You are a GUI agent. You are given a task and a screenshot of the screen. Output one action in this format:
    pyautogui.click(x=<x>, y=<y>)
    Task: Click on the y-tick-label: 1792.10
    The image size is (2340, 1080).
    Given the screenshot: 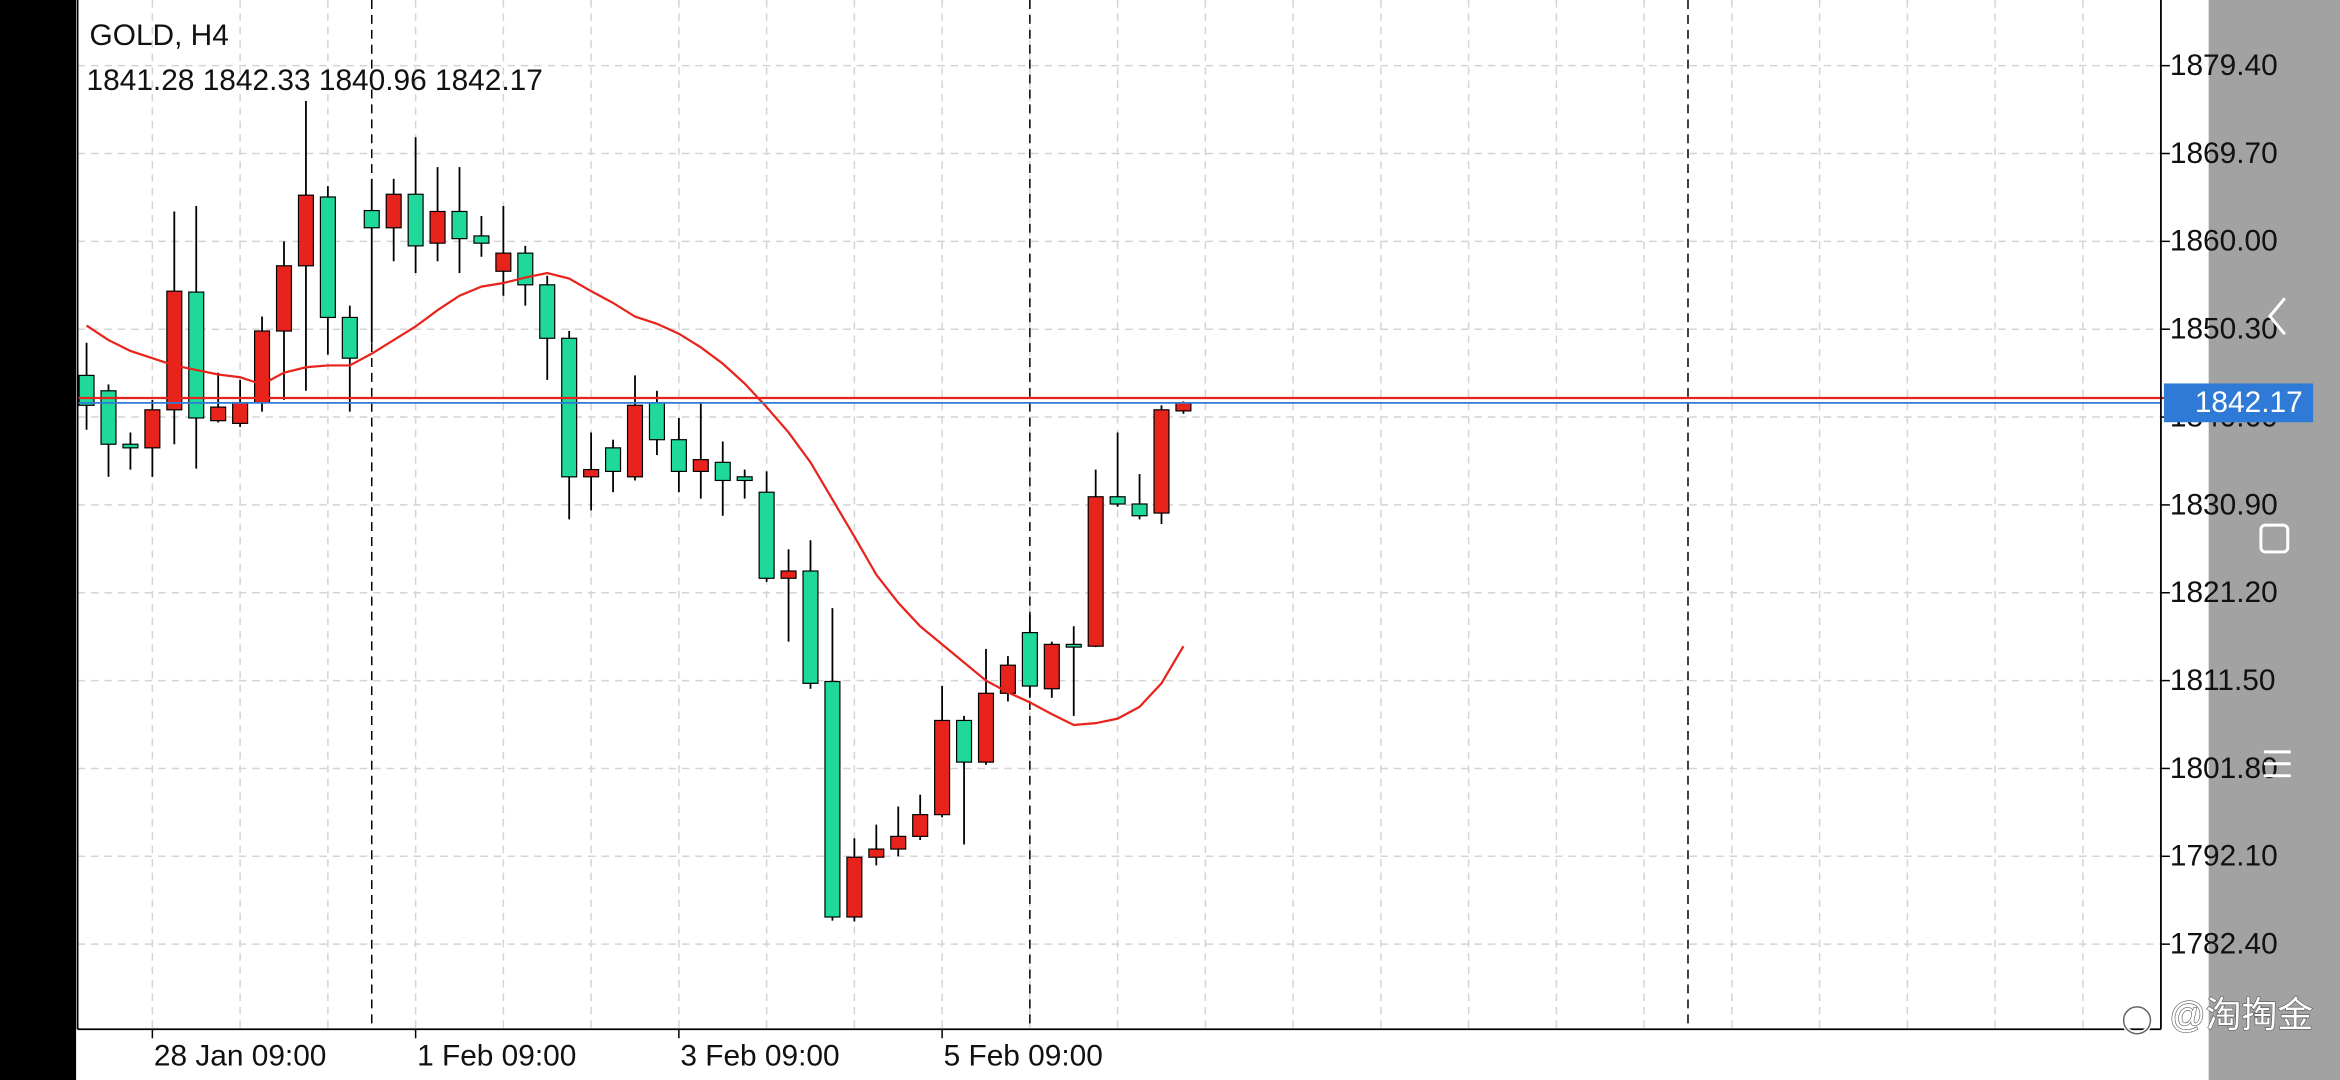 What is the action you would take?
    pyautogui.click(x=2224, y=856)
    